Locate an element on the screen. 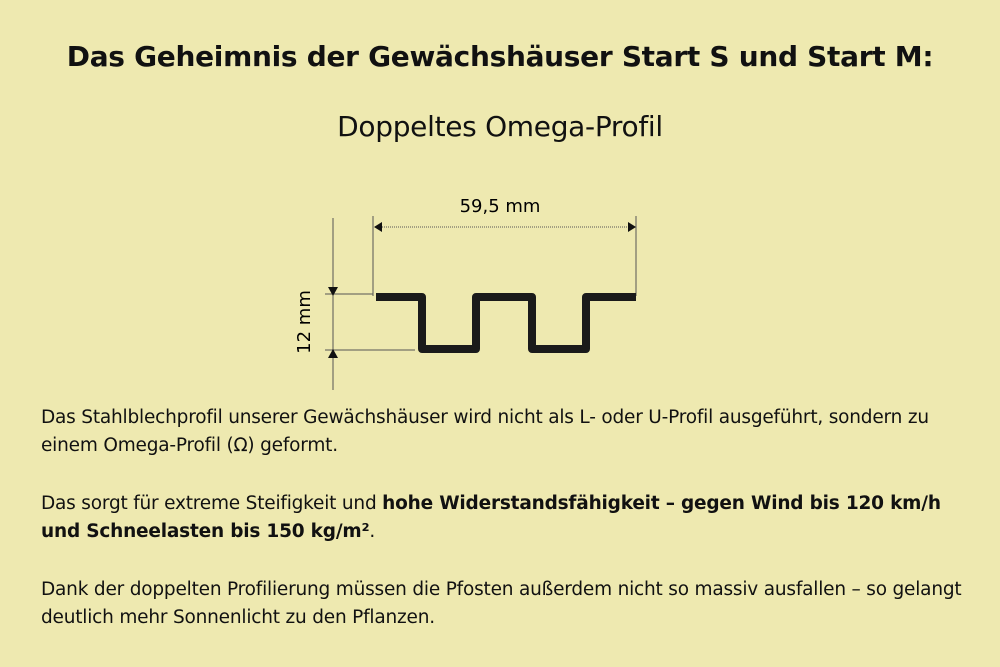 The height and width of the screenshot is (667, 1000). stiffness-text: Das sorgt für extreme Steifigkeit und is located at coordinates (212, 503).